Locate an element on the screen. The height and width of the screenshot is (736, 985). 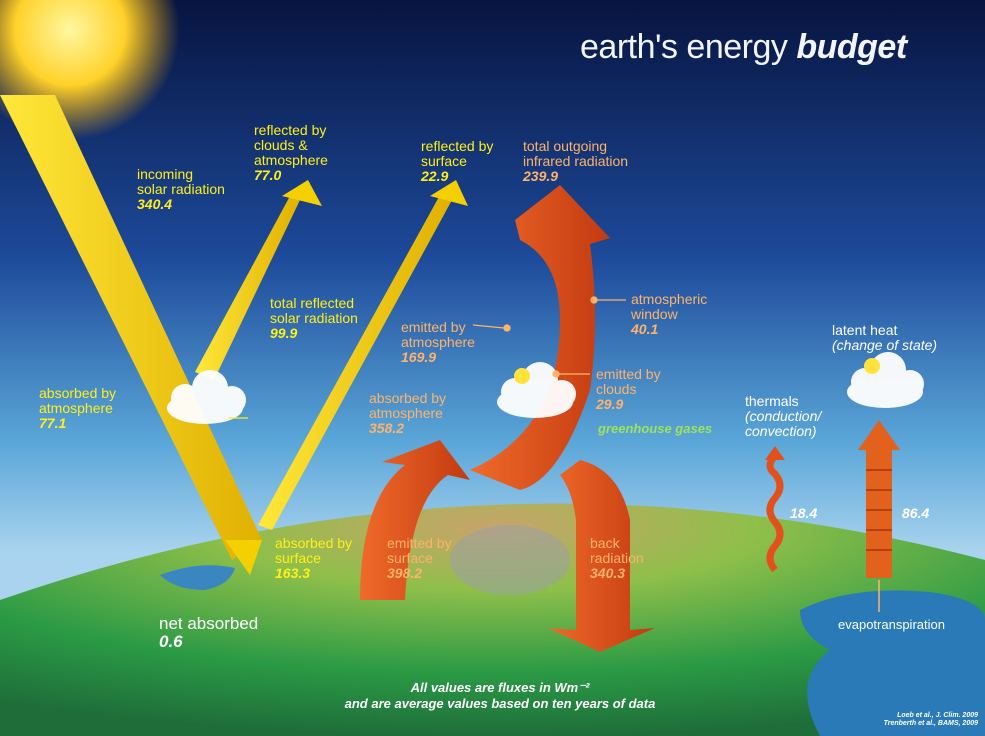
ocean is located at coordinates (892, 663).